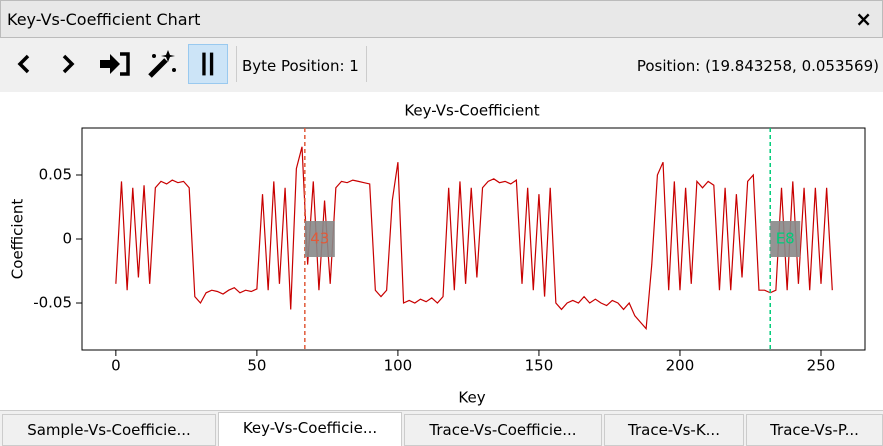 Image resolution: width=883 pixels, height=446 pixels. I want to click on x-axis-label: Key, so click(471, 398).